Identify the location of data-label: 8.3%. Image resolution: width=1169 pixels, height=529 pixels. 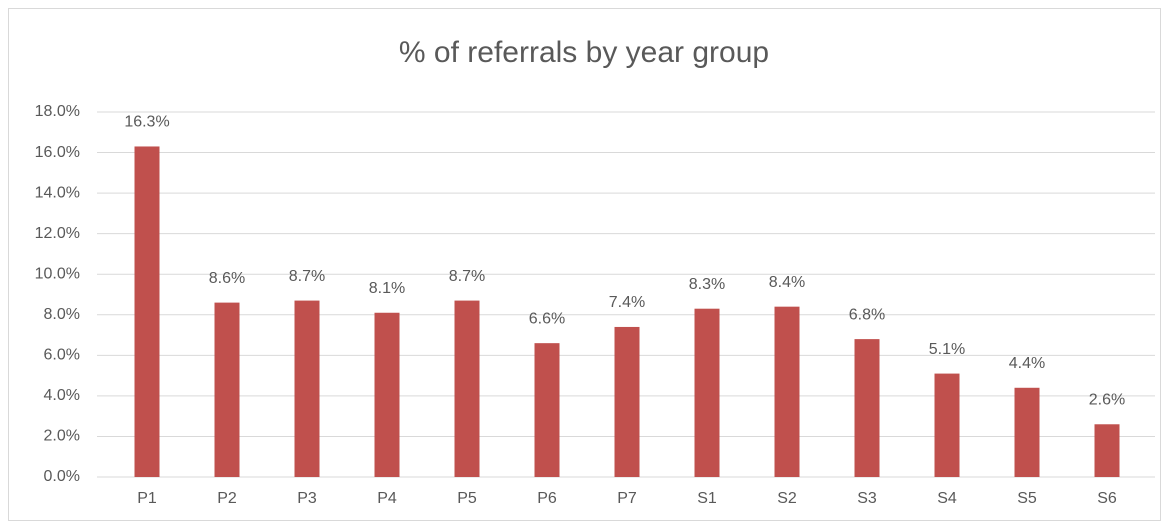
(707, 284).